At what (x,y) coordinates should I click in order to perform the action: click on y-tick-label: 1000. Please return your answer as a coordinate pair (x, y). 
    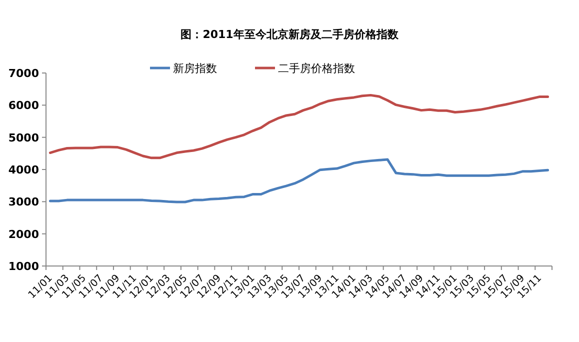
    Looking at the image, I should click on (24, 266).